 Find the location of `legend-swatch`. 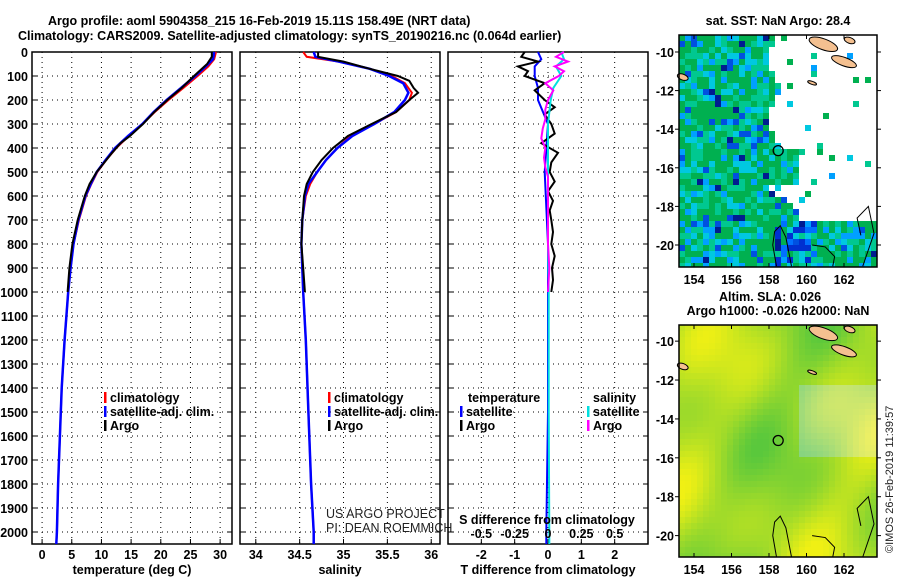

legend-swatch is located at coordinates (461, 425).